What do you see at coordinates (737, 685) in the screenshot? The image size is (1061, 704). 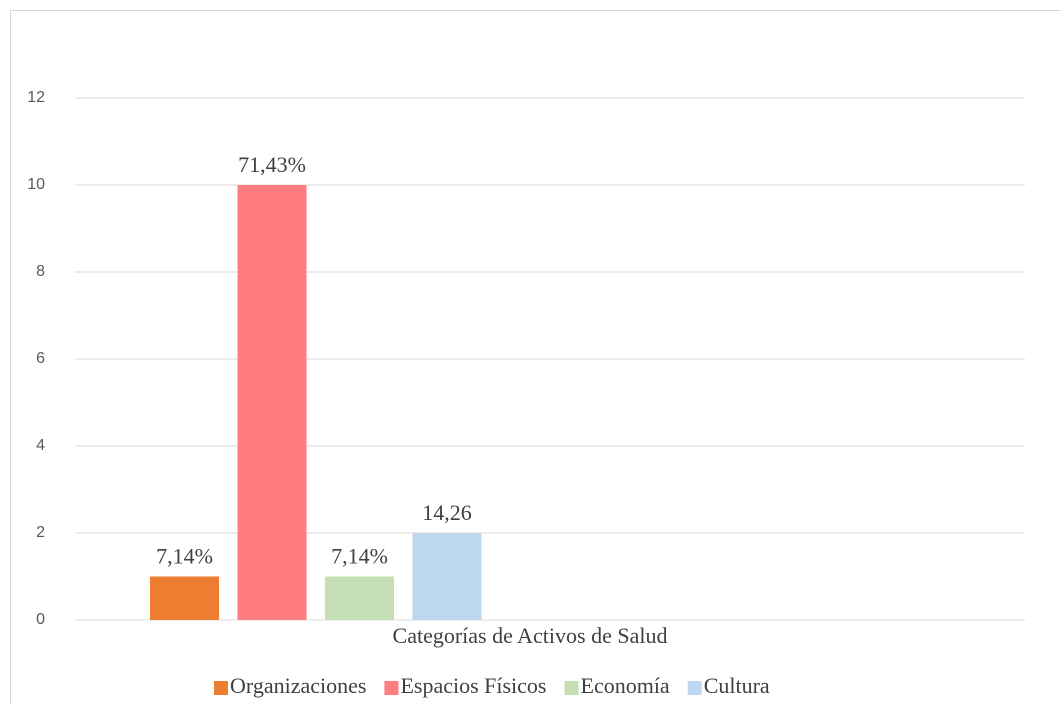 I see `legend-label: Cultura` at bounding box center [737, 685].